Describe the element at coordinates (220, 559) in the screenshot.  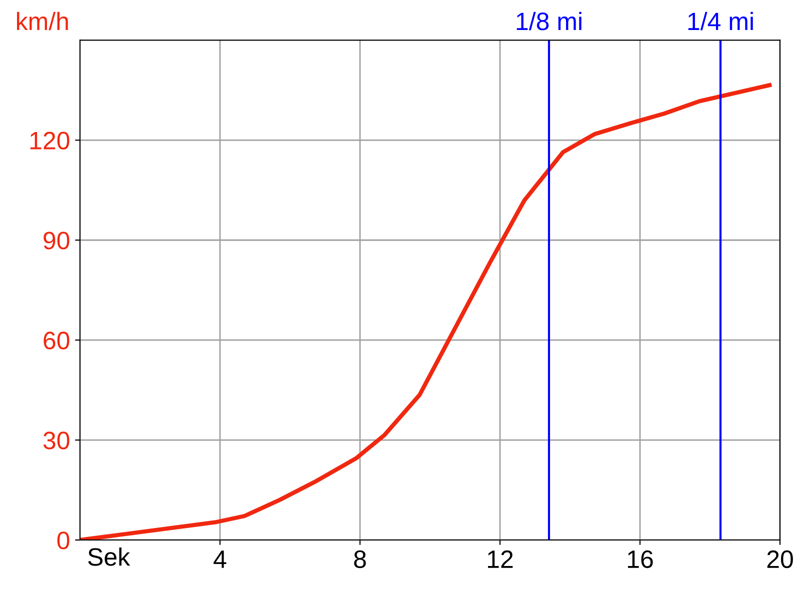
I see `x-tick-label: 4` at that location.